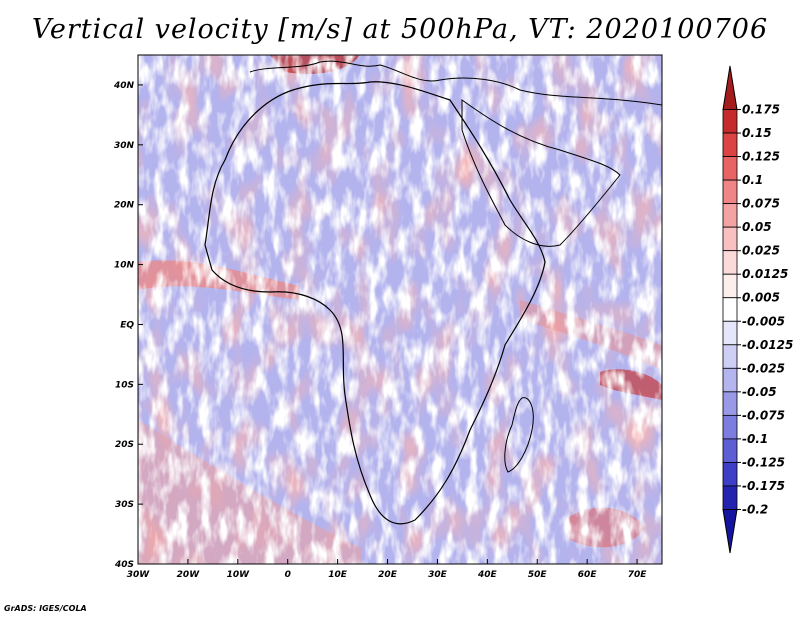 This screenshot has height=618, width=800. What do you see at coordinates (239, 575) in the screenshot?
I see `lon-tick-label: 10W` at bounding box center [239, 575].